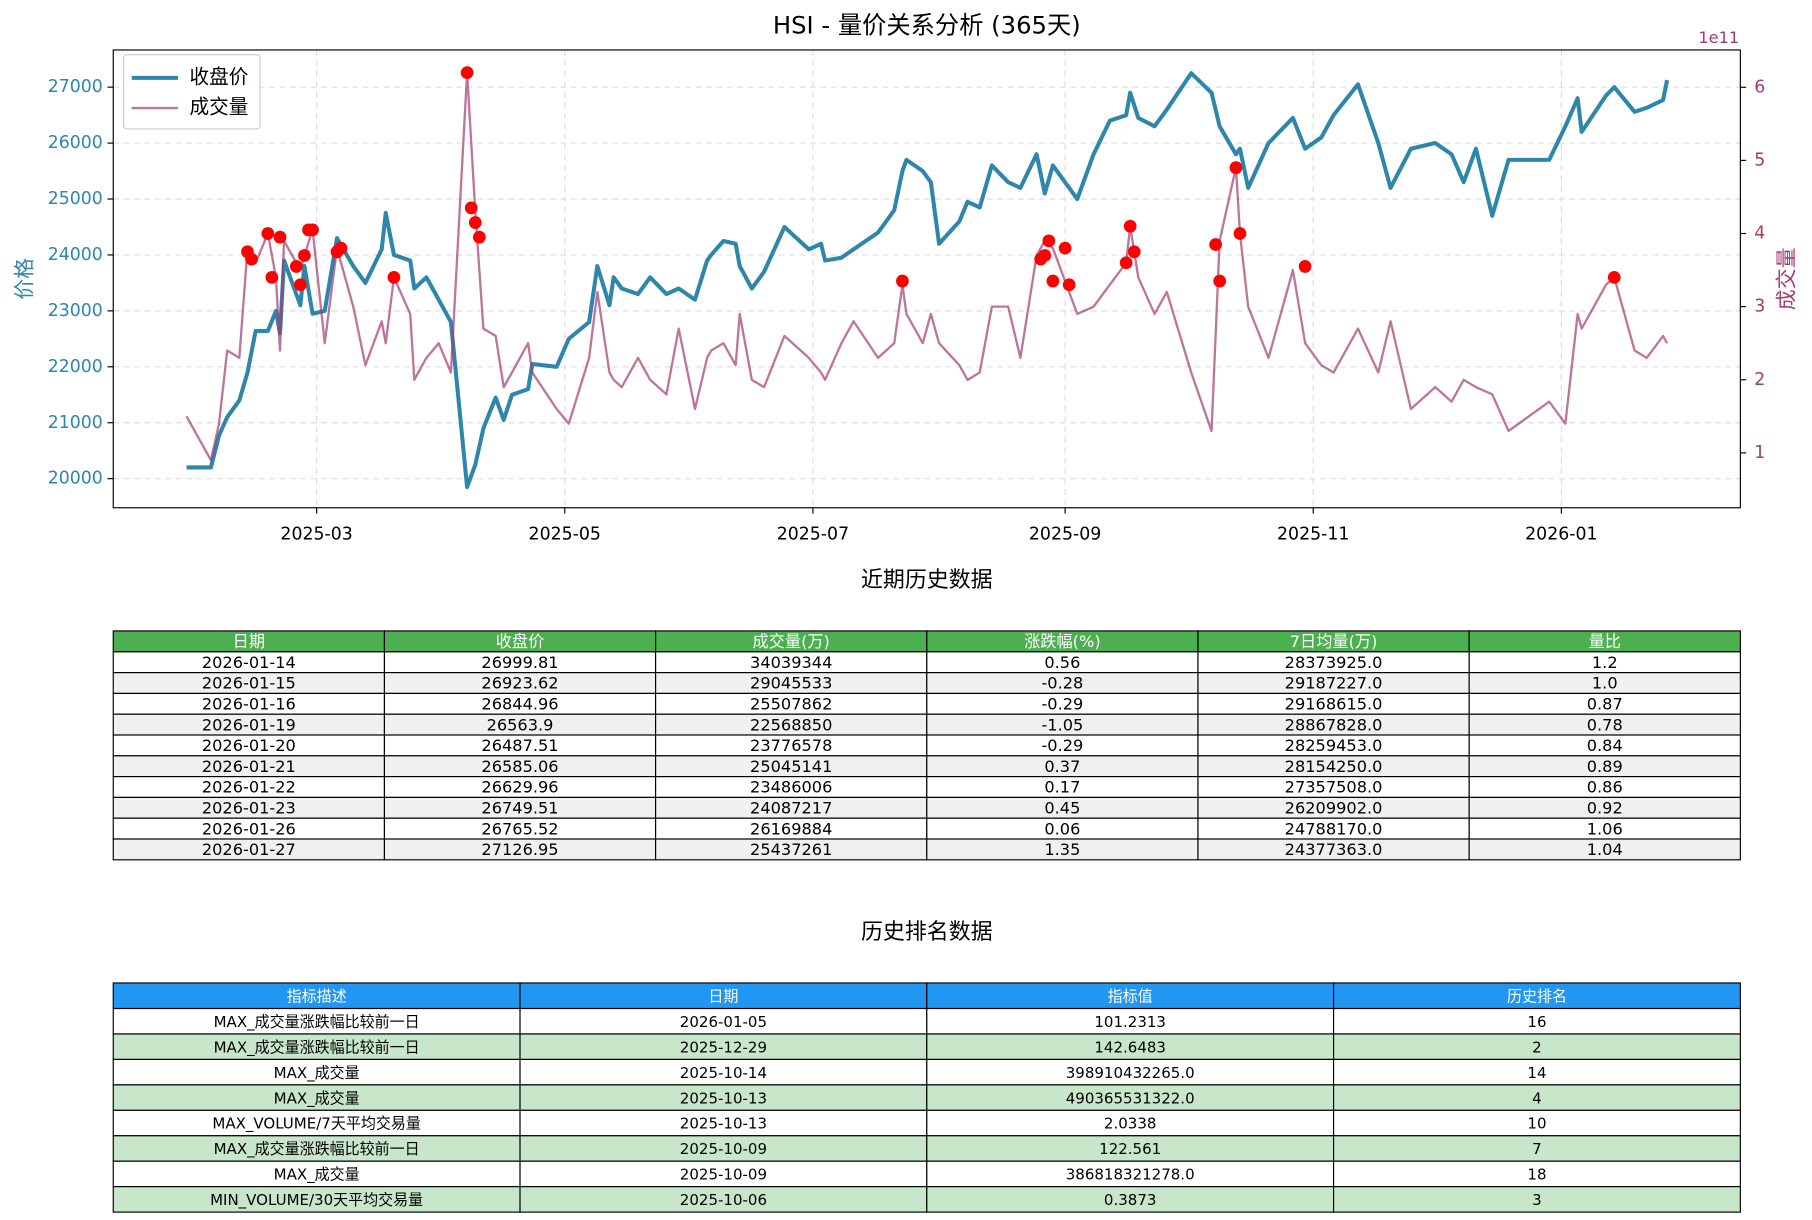 This screenshot has height=1220, width=1812. I want to click on header-label: 指标描述, so click(317, 996).